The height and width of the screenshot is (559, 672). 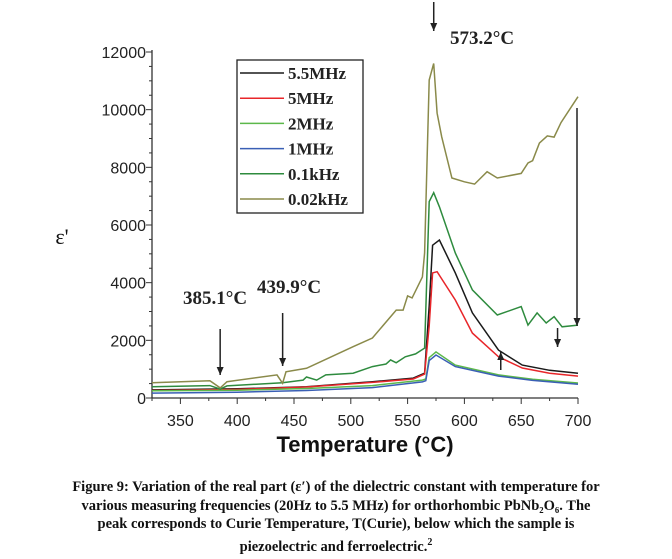 What do you see at coordinates (215, 298) in the screenshot?
I see `annotation-385: 385.1°C` at bounding box center [215, 298].